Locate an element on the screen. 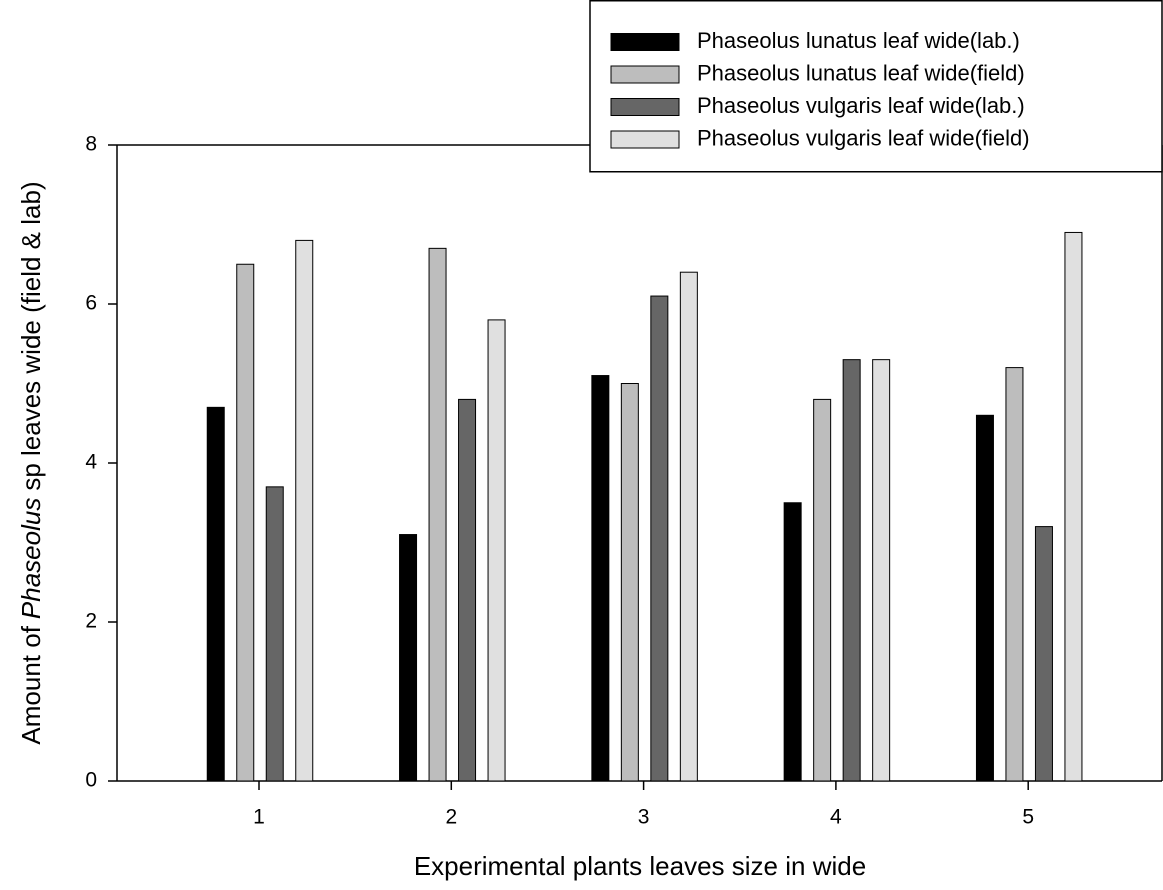 The image size is (1163, 890). x-tick-label: 5 is located at coordinates (1028, 817).